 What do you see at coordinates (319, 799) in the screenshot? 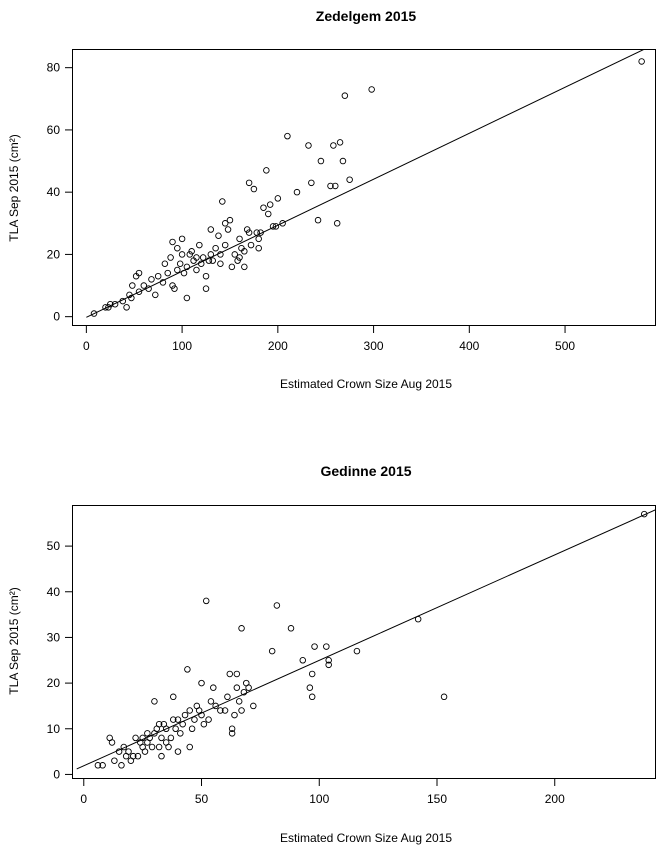
I see `x-tick-label: 100` at bounding box center [319, 799].